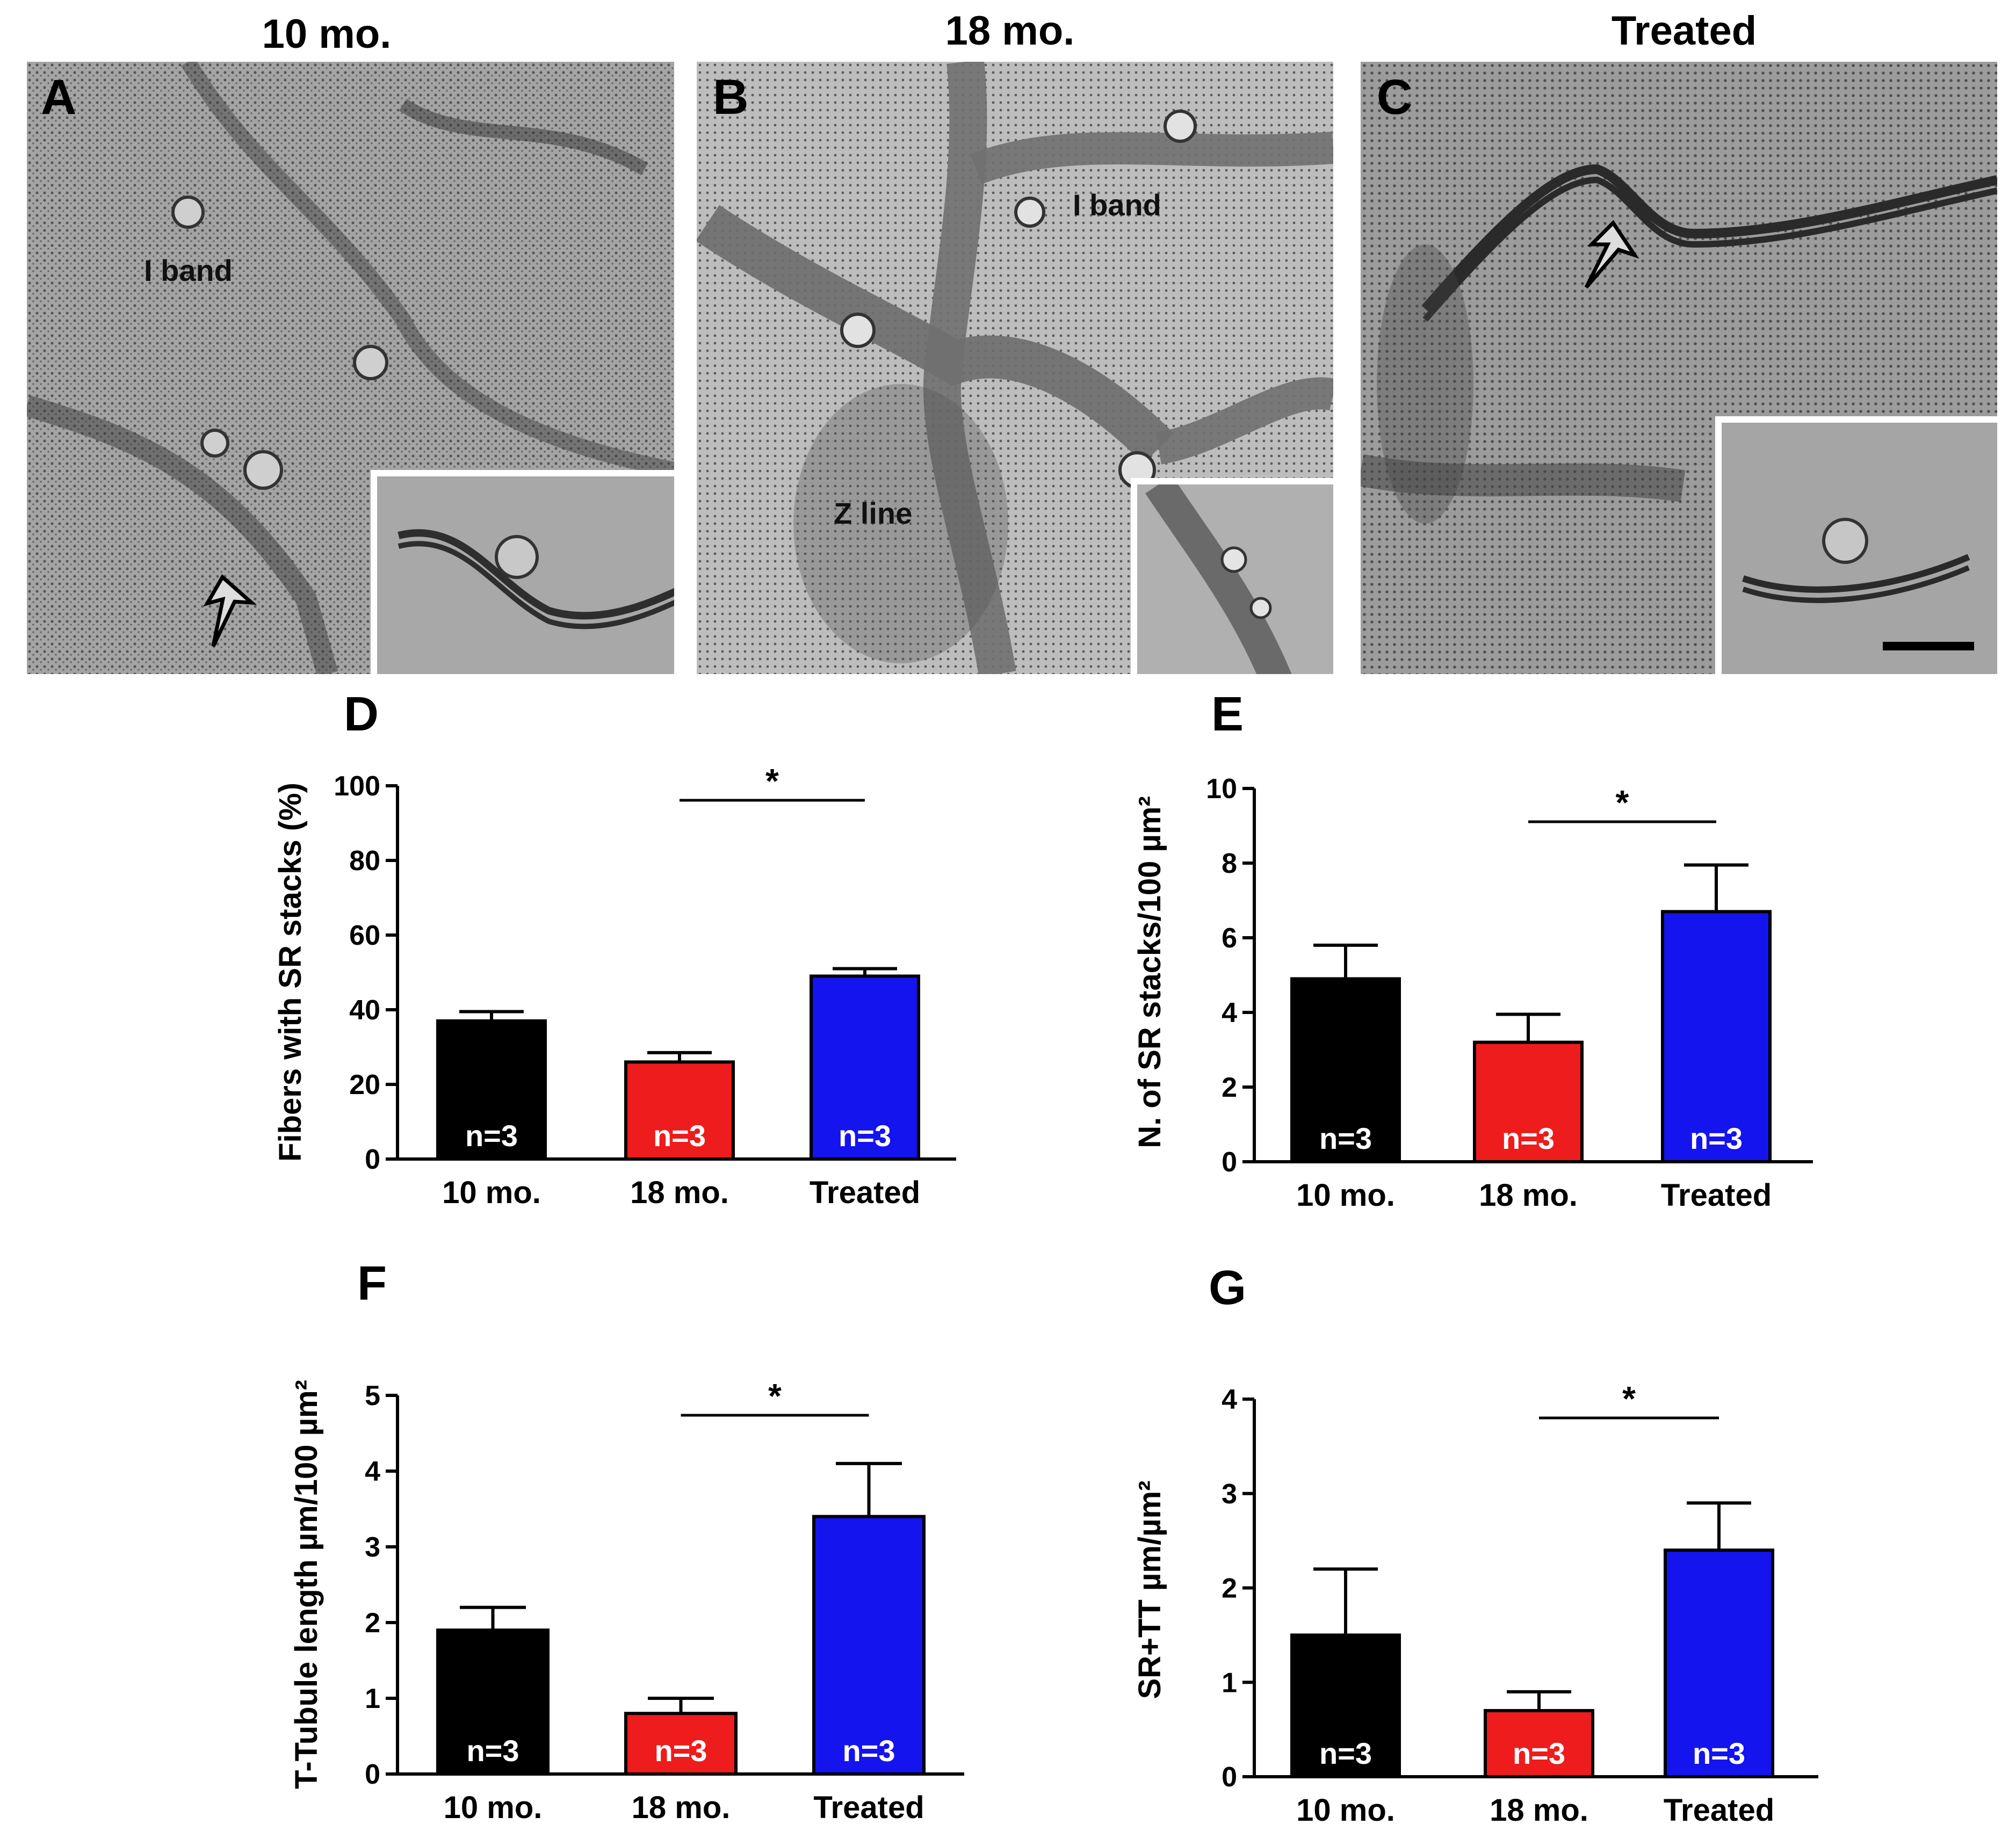  I want to click on y-tick-label: 5, so click(372, 1395).